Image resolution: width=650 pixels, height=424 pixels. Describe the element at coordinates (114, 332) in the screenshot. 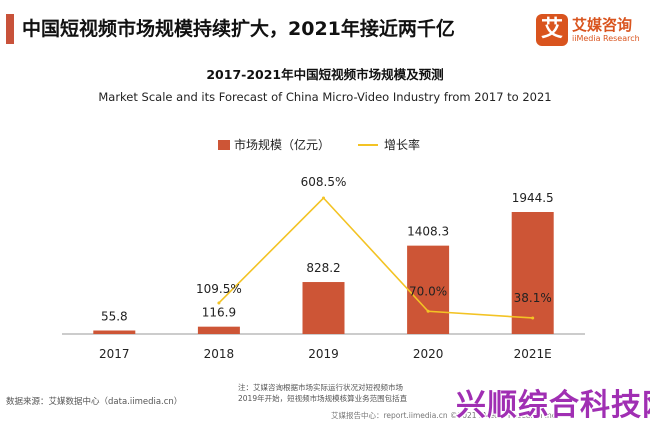

I see `bar-2017` at that location.